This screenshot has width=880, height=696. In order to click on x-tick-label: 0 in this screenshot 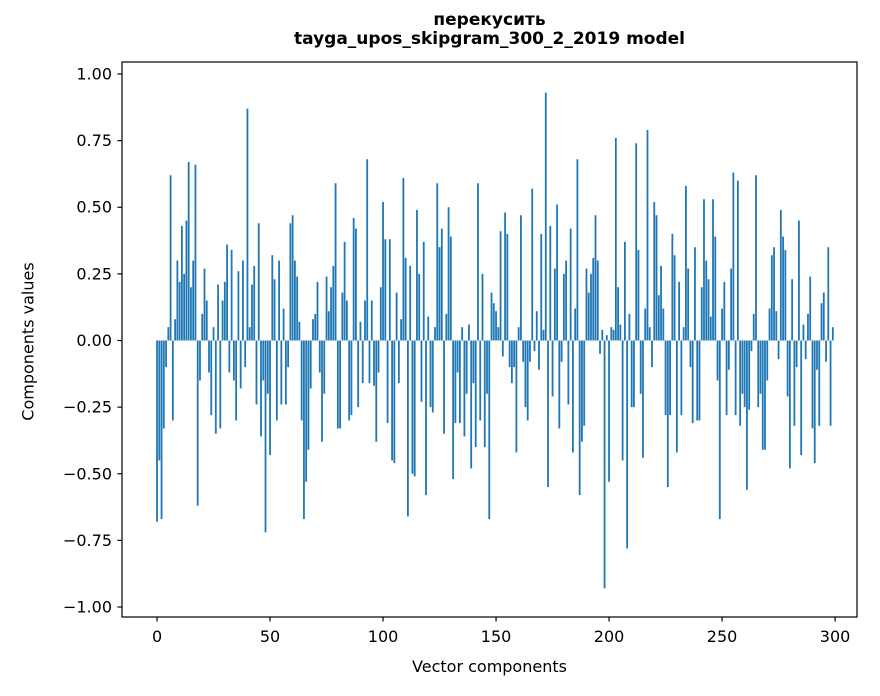, I will do `click(157, 636)`.